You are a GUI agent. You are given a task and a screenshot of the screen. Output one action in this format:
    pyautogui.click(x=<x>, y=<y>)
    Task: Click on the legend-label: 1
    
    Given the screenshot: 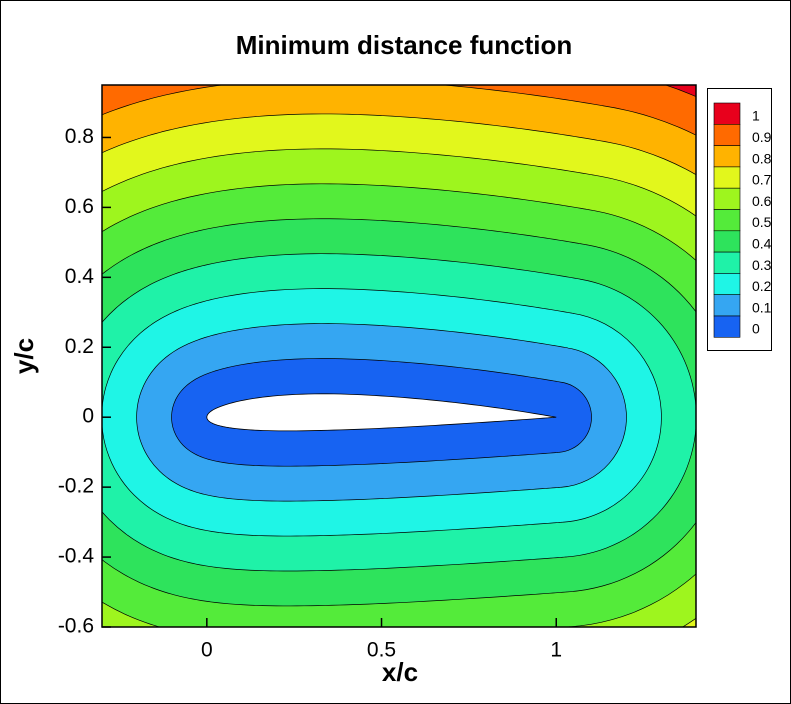 What is the action you would take?
    pyautogui.click(x=756, y=116)
    